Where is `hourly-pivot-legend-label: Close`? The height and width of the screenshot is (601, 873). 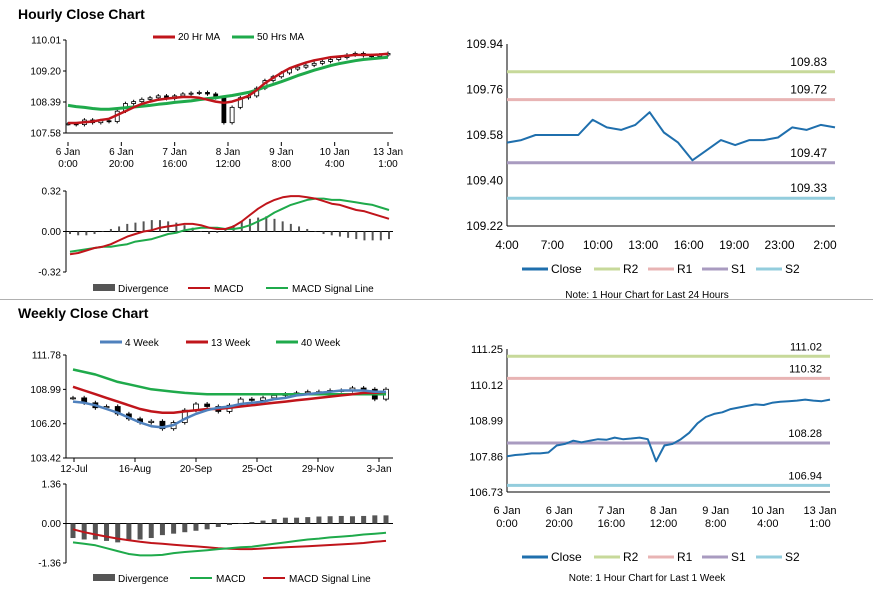 hourly-pivot-legend-label: Close is located at coordinates (566, 269).